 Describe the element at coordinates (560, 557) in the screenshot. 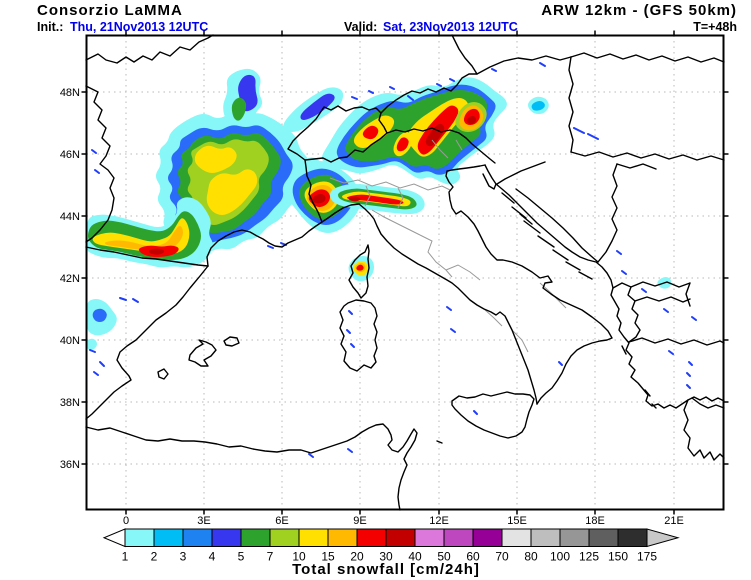

I see `colorbar-tick-label: 100` at that location.